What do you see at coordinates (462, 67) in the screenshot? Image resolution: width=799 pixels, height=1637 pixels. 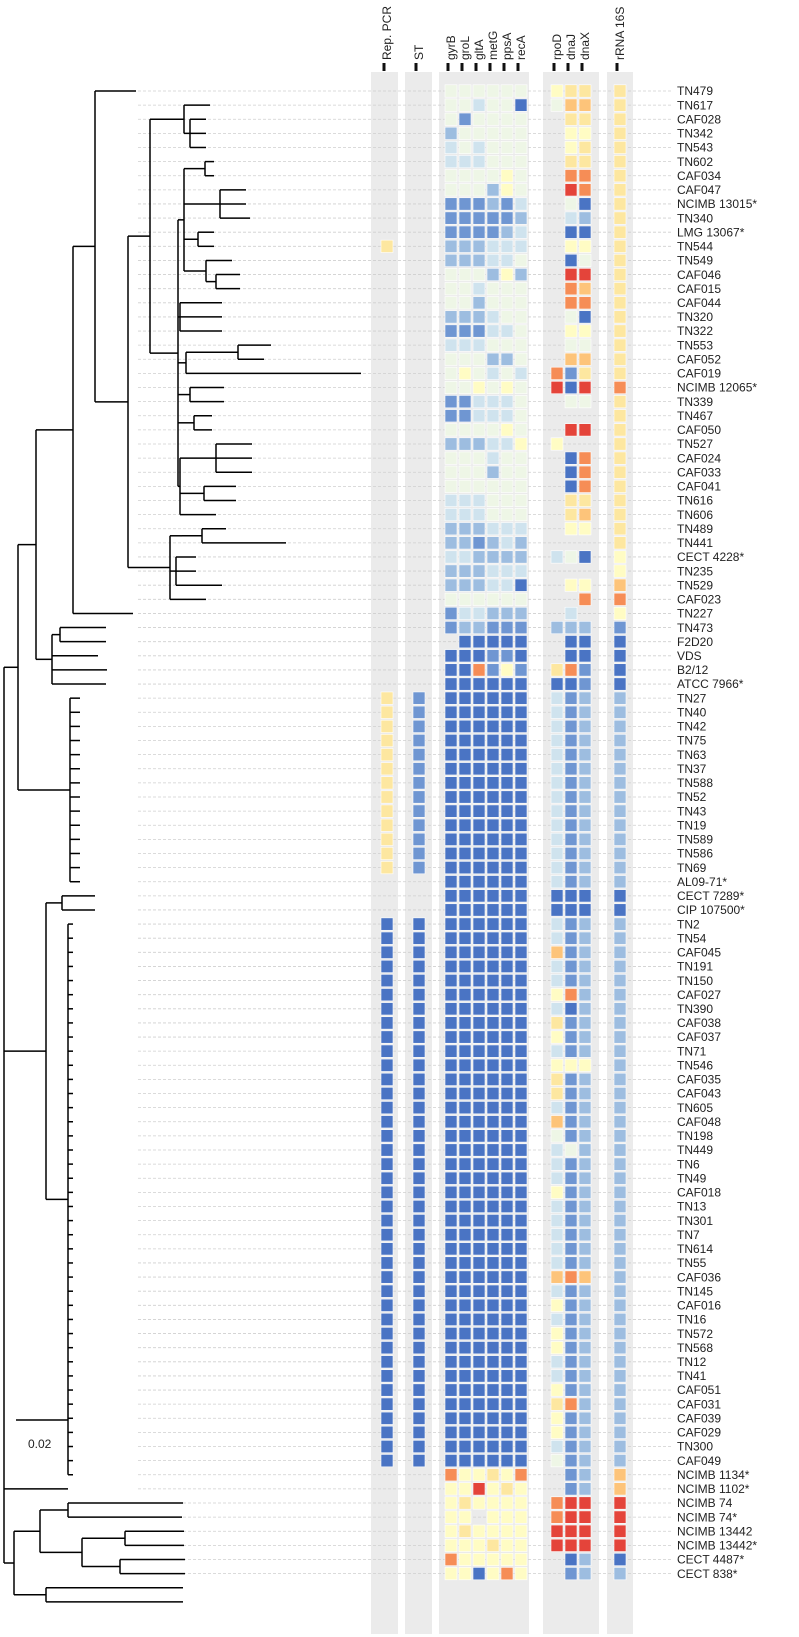 I see `header-tick` at bounding box center [462, 67].